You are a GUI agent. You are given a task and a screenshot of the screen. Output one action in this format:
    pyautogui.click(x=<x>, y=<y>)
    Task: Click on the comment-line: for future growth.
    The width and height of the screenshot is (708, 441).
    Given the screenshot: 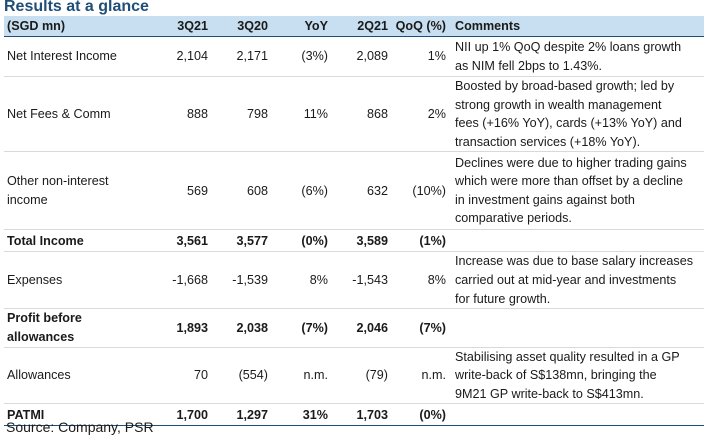 What is the action you would take?
    pyautogui.click(x=503, y=298)
    